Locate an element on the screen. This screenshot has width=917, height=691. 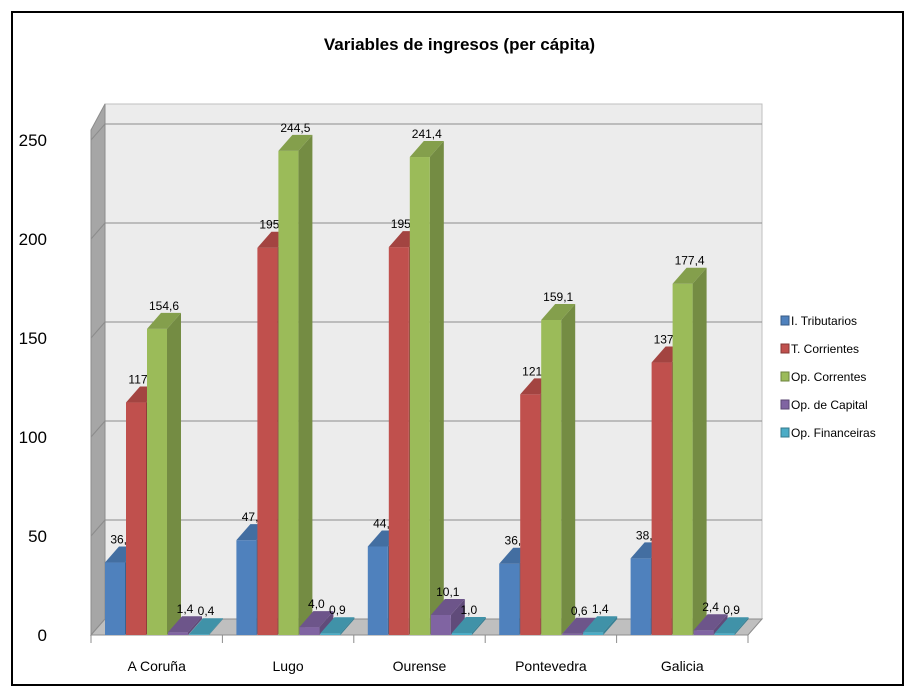
legend-label: I. Tributarios is located at coordinates (824, 321).